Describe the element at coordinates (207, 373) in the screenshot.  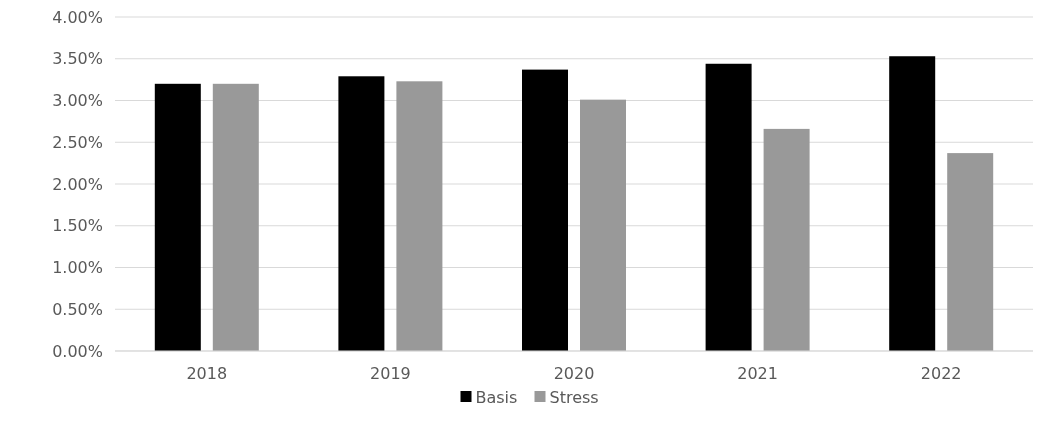
I see `x-tick-label: 2018` at that location.